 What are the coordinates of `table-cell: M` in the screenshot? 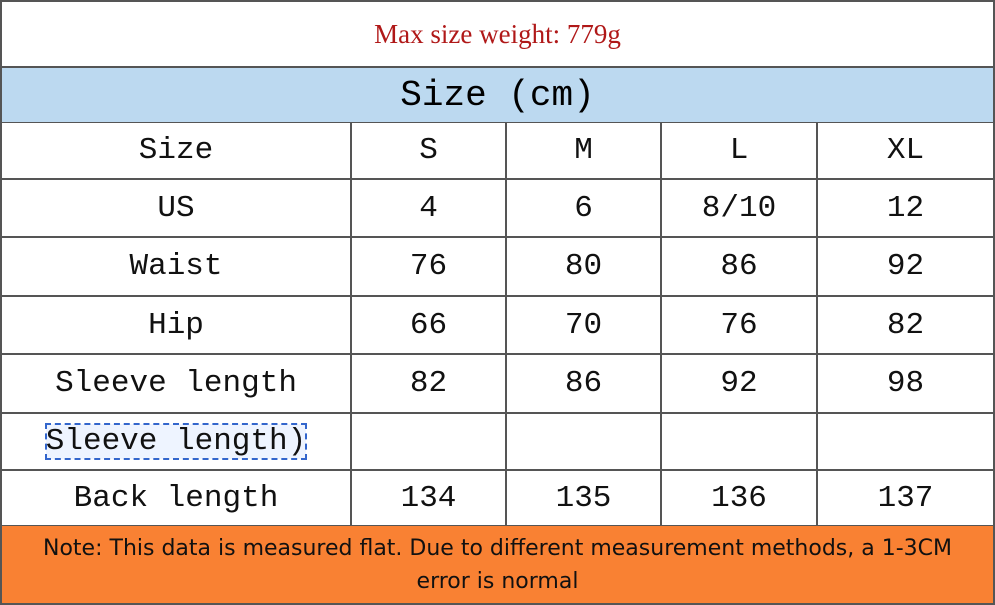 It's located at (584, 151).